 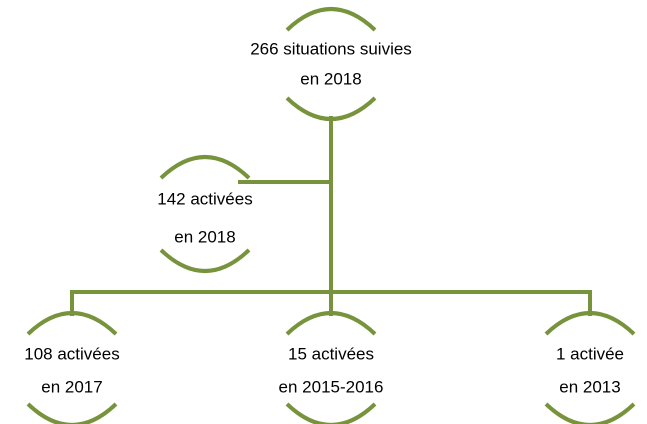 I want to click on node-label: en 2013, so click(x=589, y=386).